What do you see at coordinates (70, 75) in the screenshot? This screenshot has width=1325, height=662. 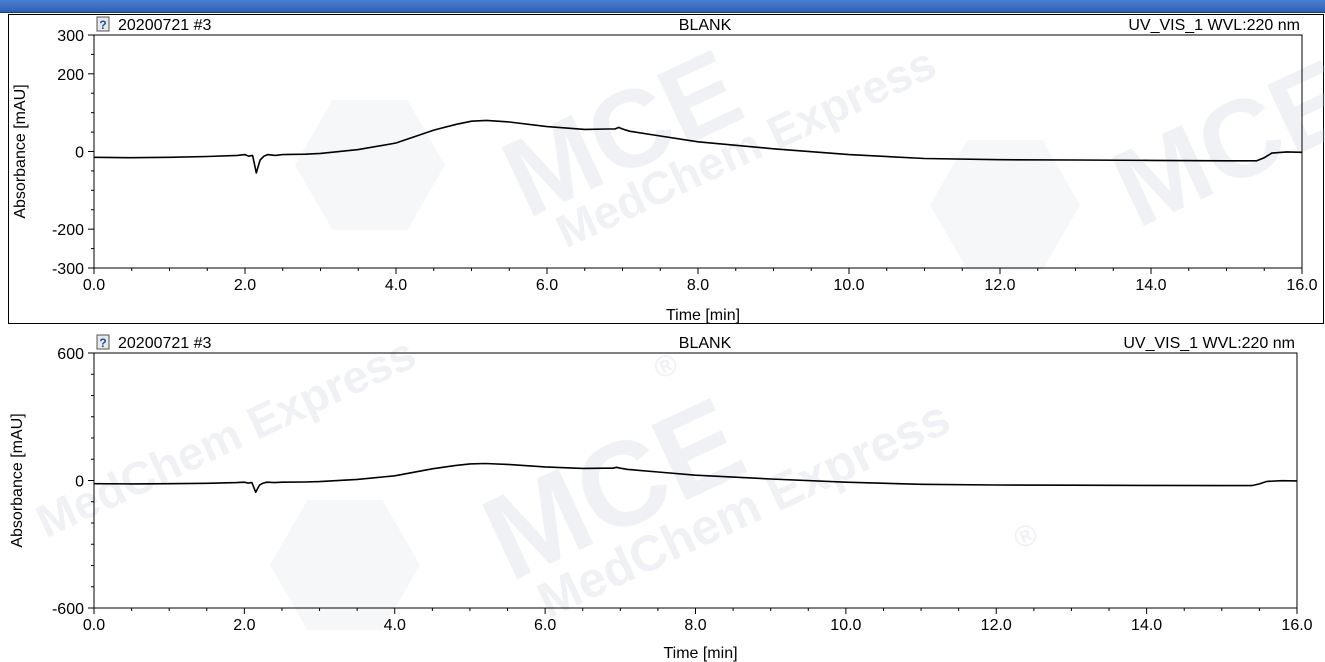 I see `y-tick-label: 200` at bounding box center [70, 75].